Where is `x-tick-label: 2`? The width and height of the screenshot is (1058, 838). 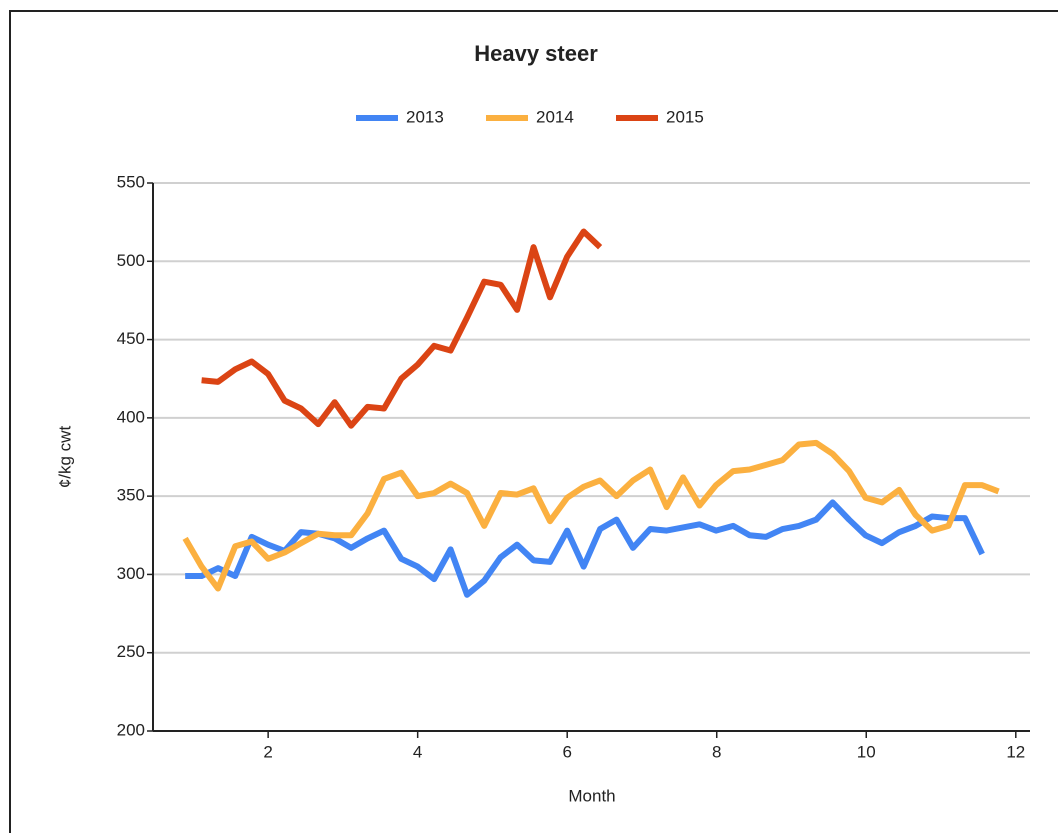
x-tick-label: 2 is located at coordinates (267, 751).